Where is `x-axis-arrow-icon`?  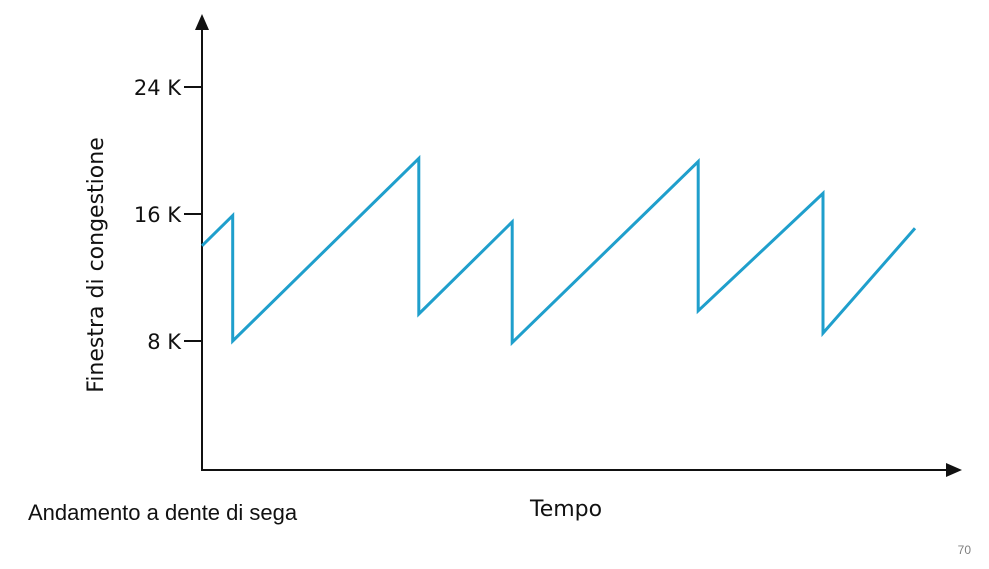
x-axis-arrow-icon is located at coordinates (954, 470).